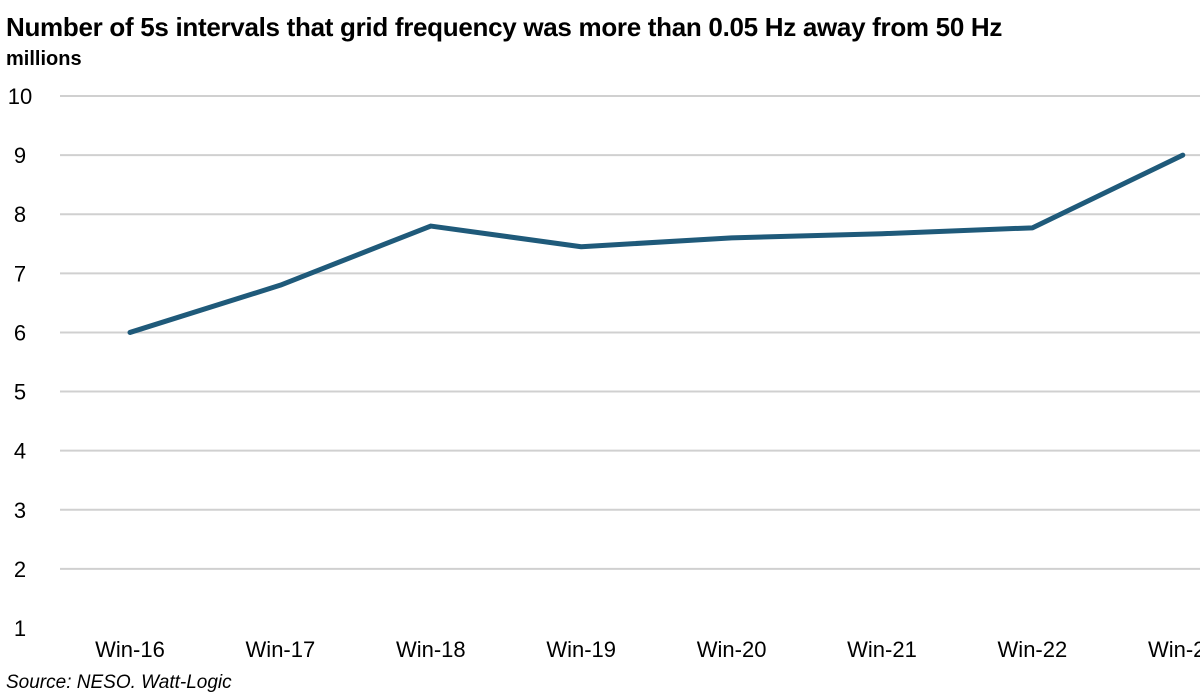 This screenshot has height=700, width=1200. Describe the element at coordinates (20, 332) in the screenshot. I see `y-tick-label: 6` at that location.